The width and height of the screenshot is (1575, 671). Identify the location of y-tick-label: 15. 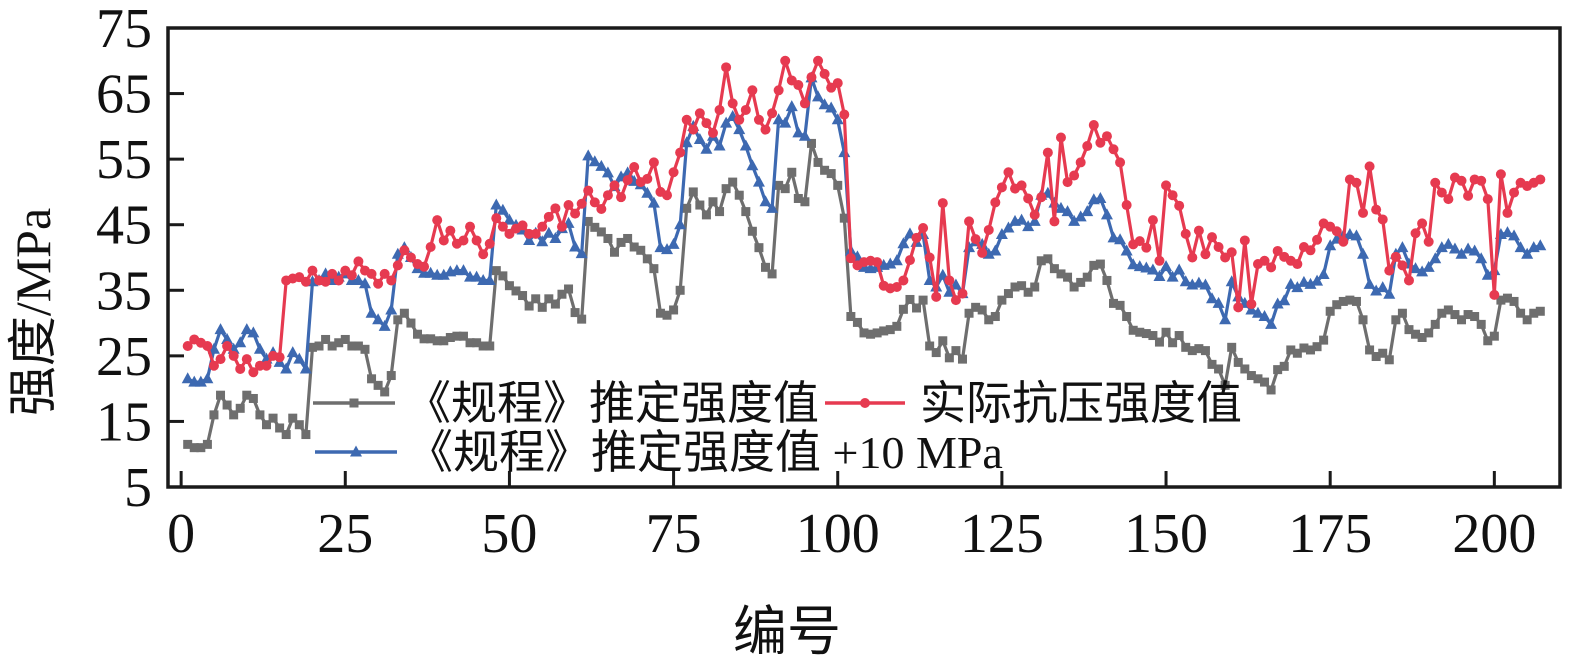
(124, 422).